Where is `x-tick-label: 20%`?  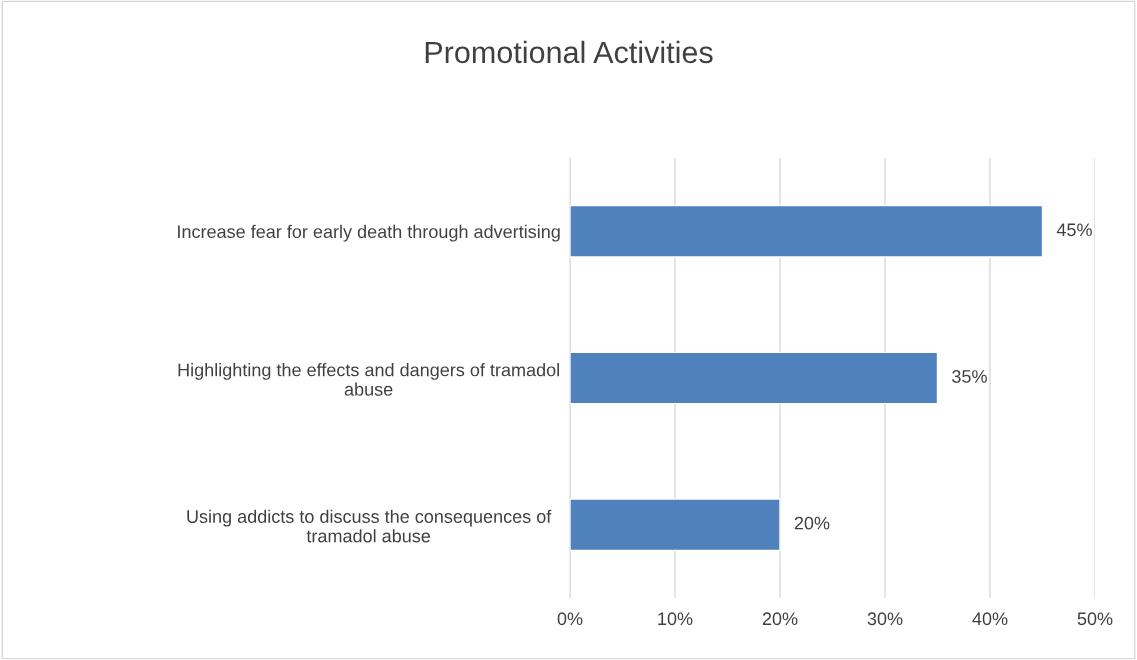 x-tick-label: 20% is located at coordinates (780, 619).